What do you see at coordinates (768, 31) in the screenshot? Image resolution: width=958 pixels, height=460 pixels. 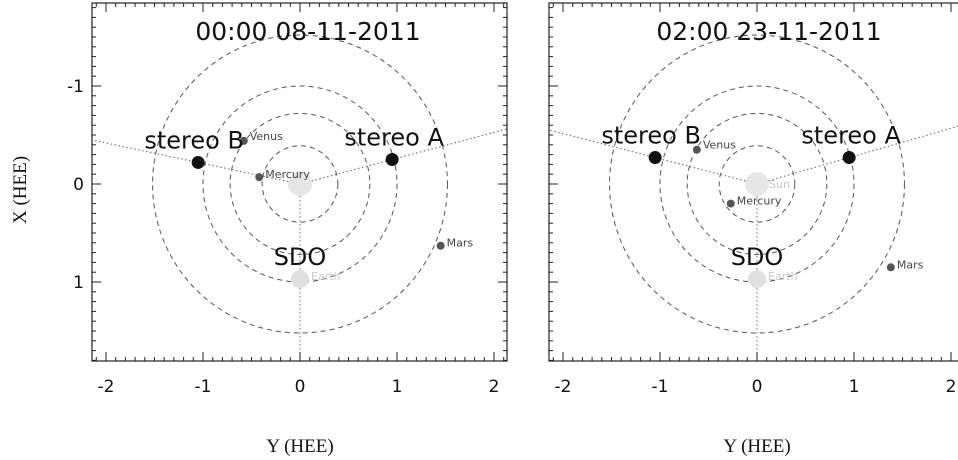 I see `panel-right-title: 02:00 23-11-2011` at bounding box center [768, 31].